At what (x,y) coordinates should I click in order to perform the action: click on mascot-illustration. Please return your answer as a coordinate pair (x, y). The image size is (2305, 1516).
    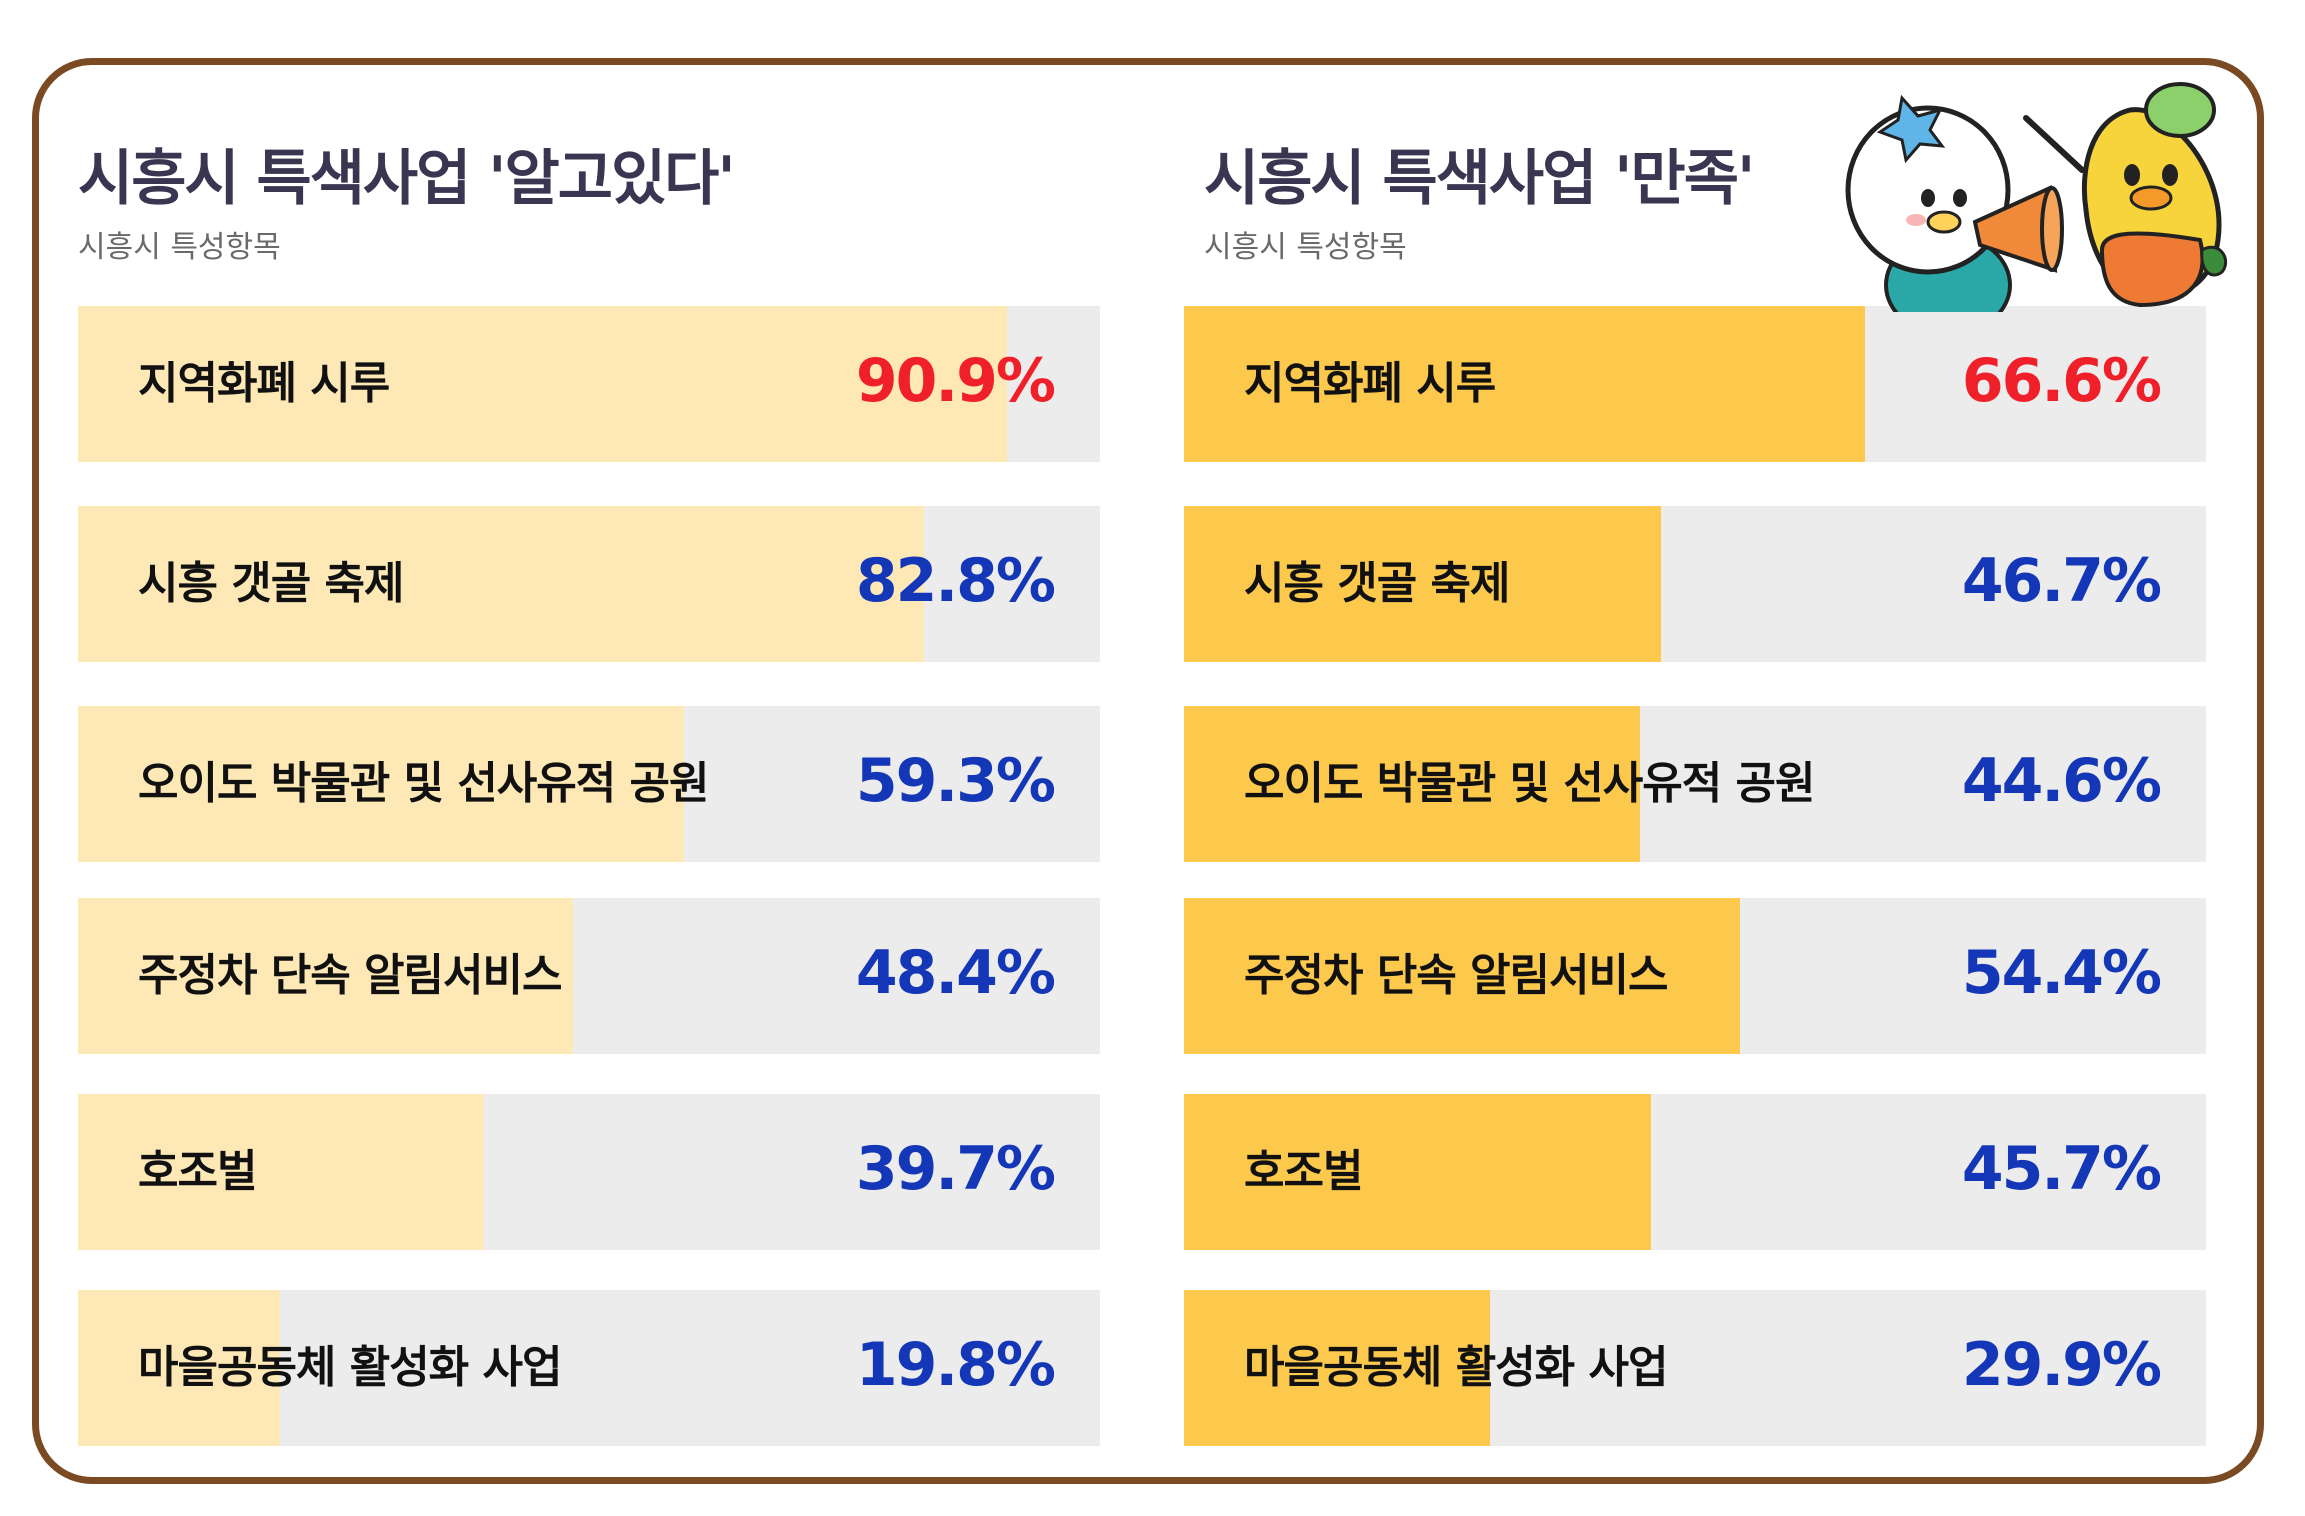
    Looking at the image, I should click on (2036, 197).